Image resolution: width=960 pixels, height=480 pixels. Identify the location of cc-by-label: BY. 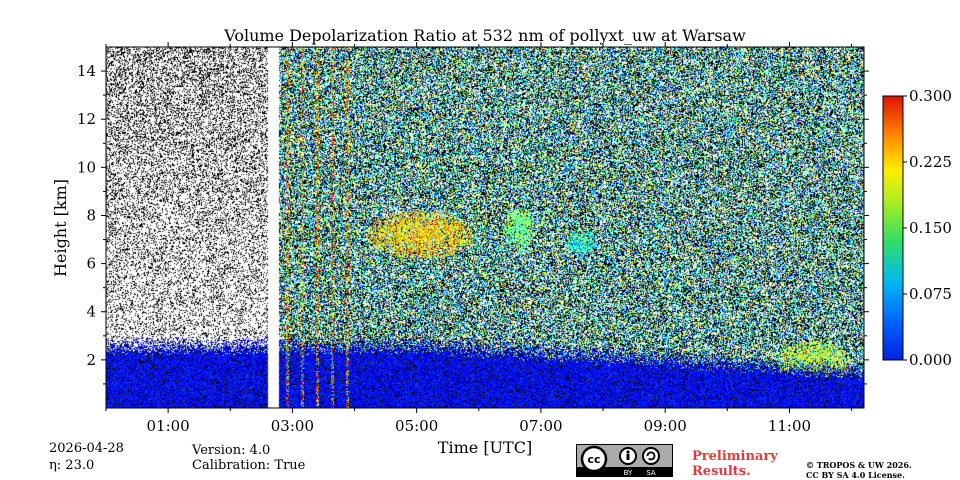
(628, 472).